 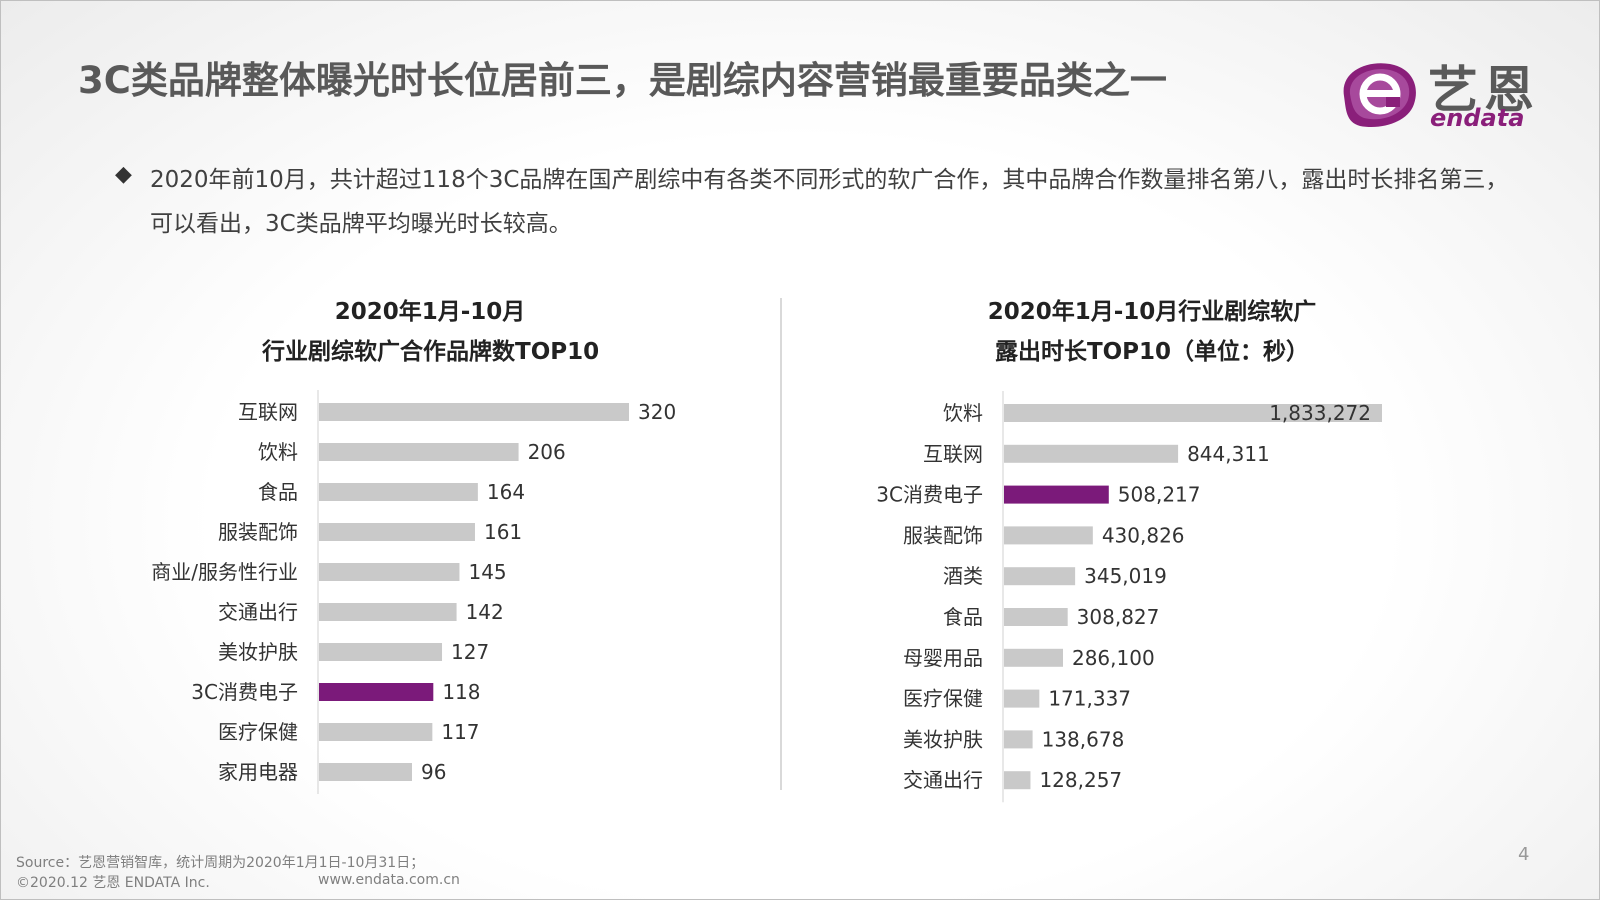 What do you see at coordinates (1083, 739) in the screenshot?
I see `chart2-value-label: 138,678` at bounding box center [1083, 739].